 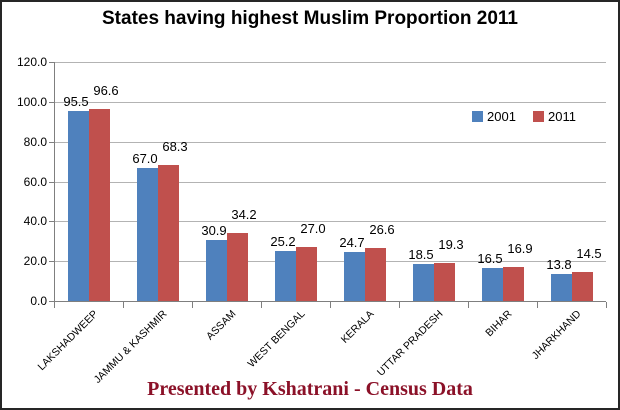 I want to click on value-label-2011-uttar-pradesh: 19.3, so click(x=451, y=244).